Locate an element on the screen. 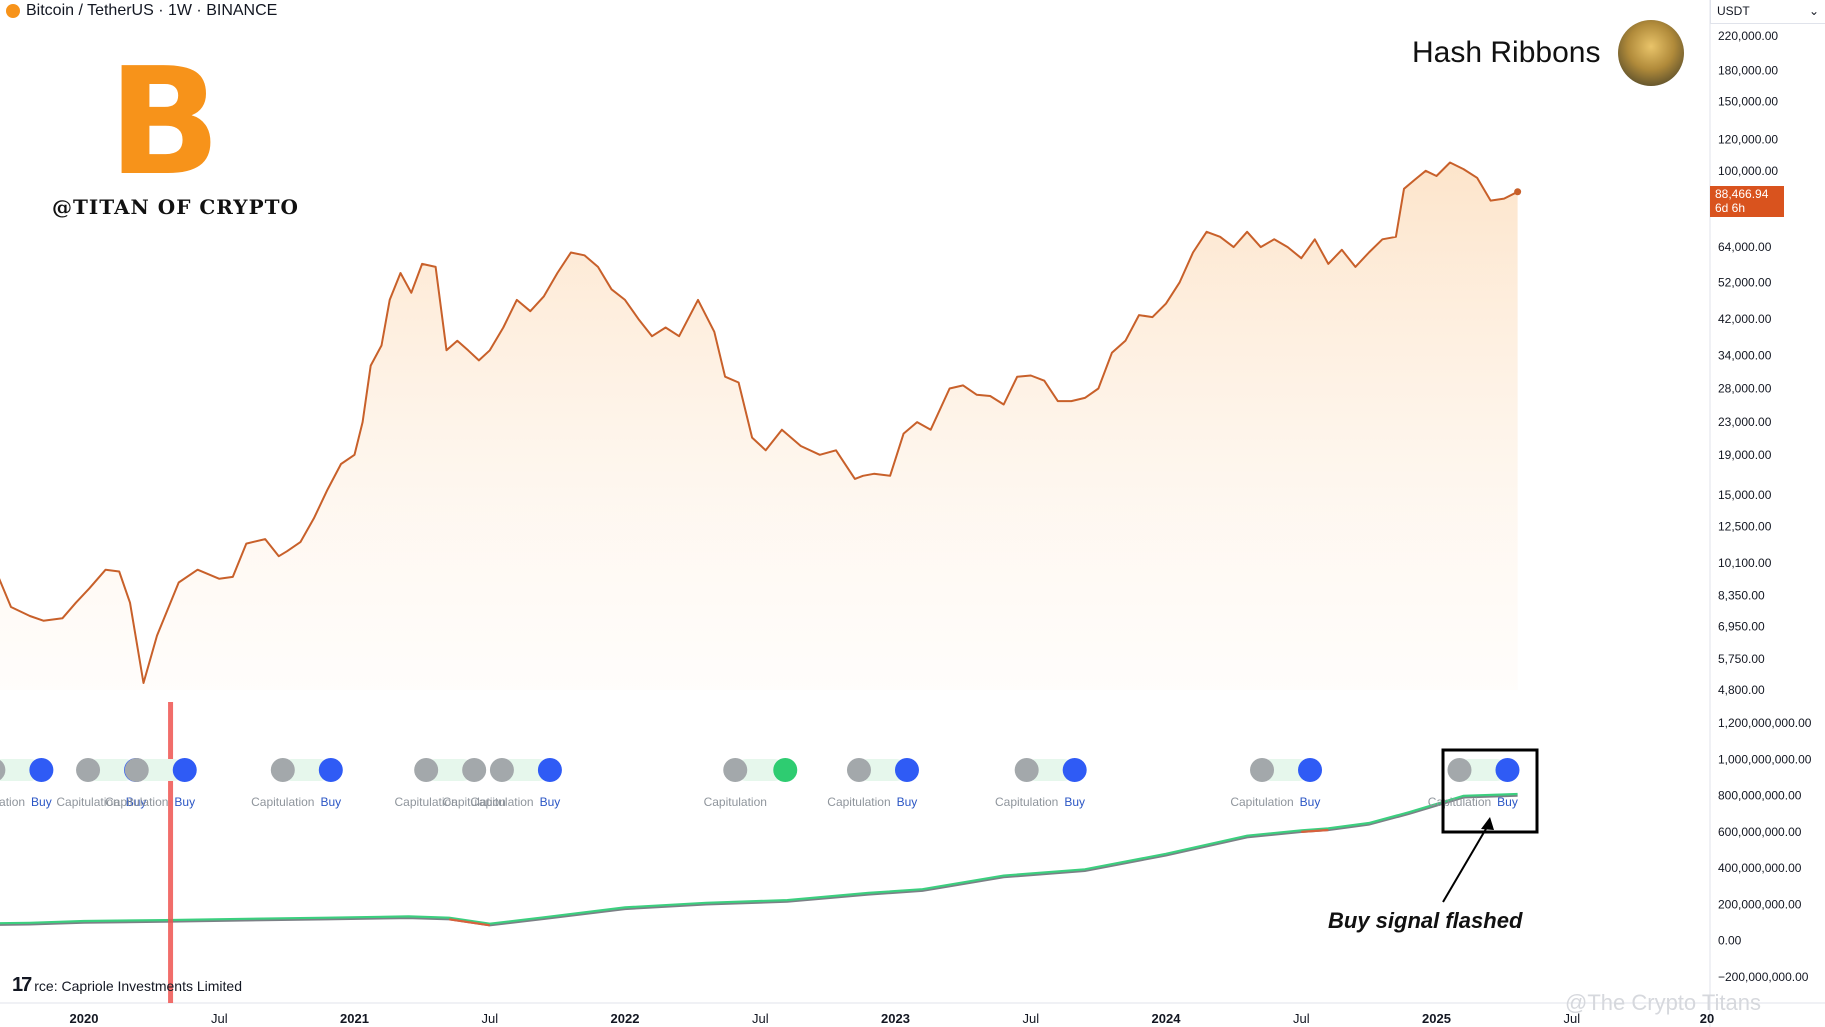 This screenshot has height=1027, width=1825. time-axis-tick-label: 2025 is located at coordinates (1436, 1018).